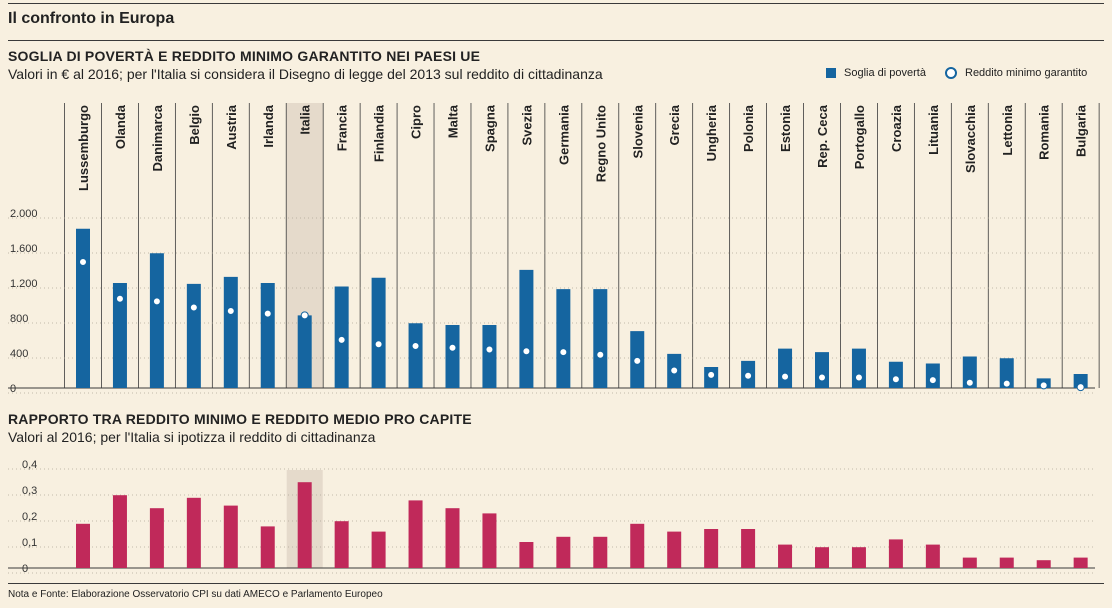 The width and height of the screenshot is (1112, 608). What do you see at coordinates (951, 73) in the screenshot?
I see `circle-icon` at bounding box center [951, 73].